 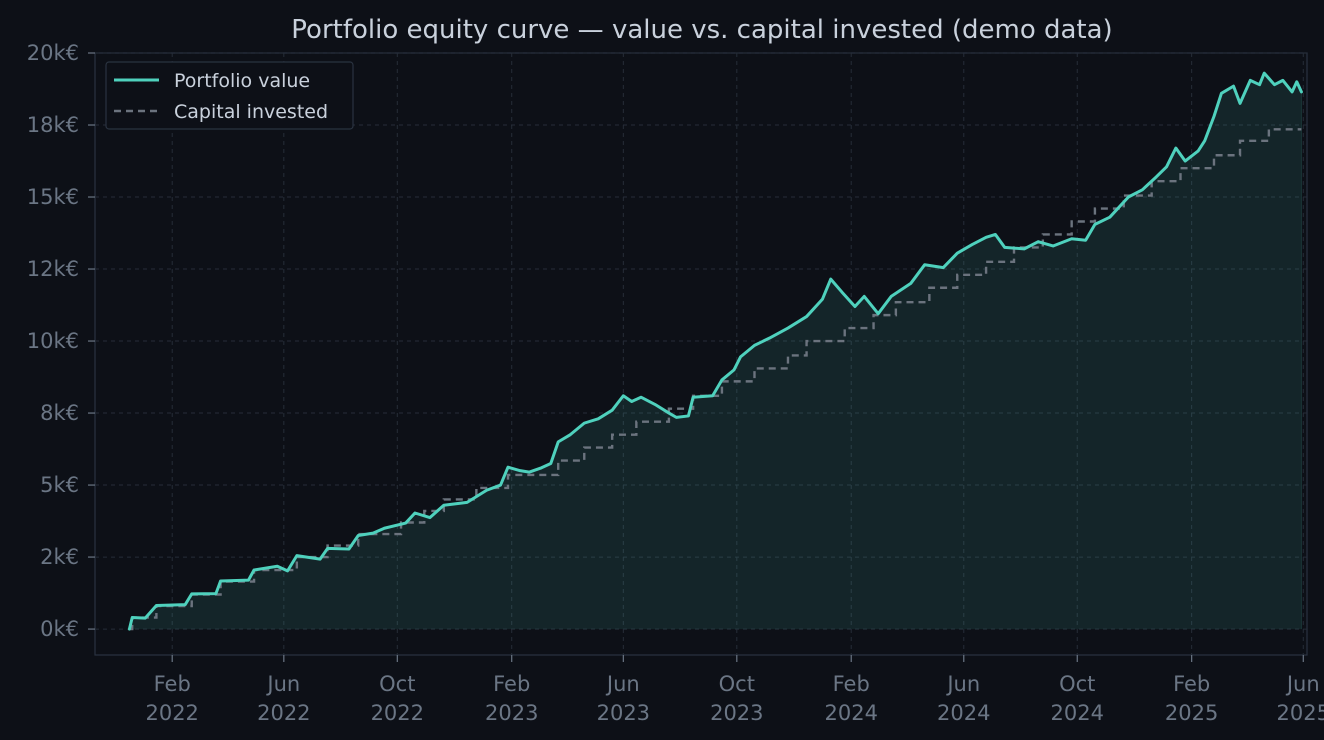 I want to click on y-tick-label: 0k€, so click(x=59, y=629).